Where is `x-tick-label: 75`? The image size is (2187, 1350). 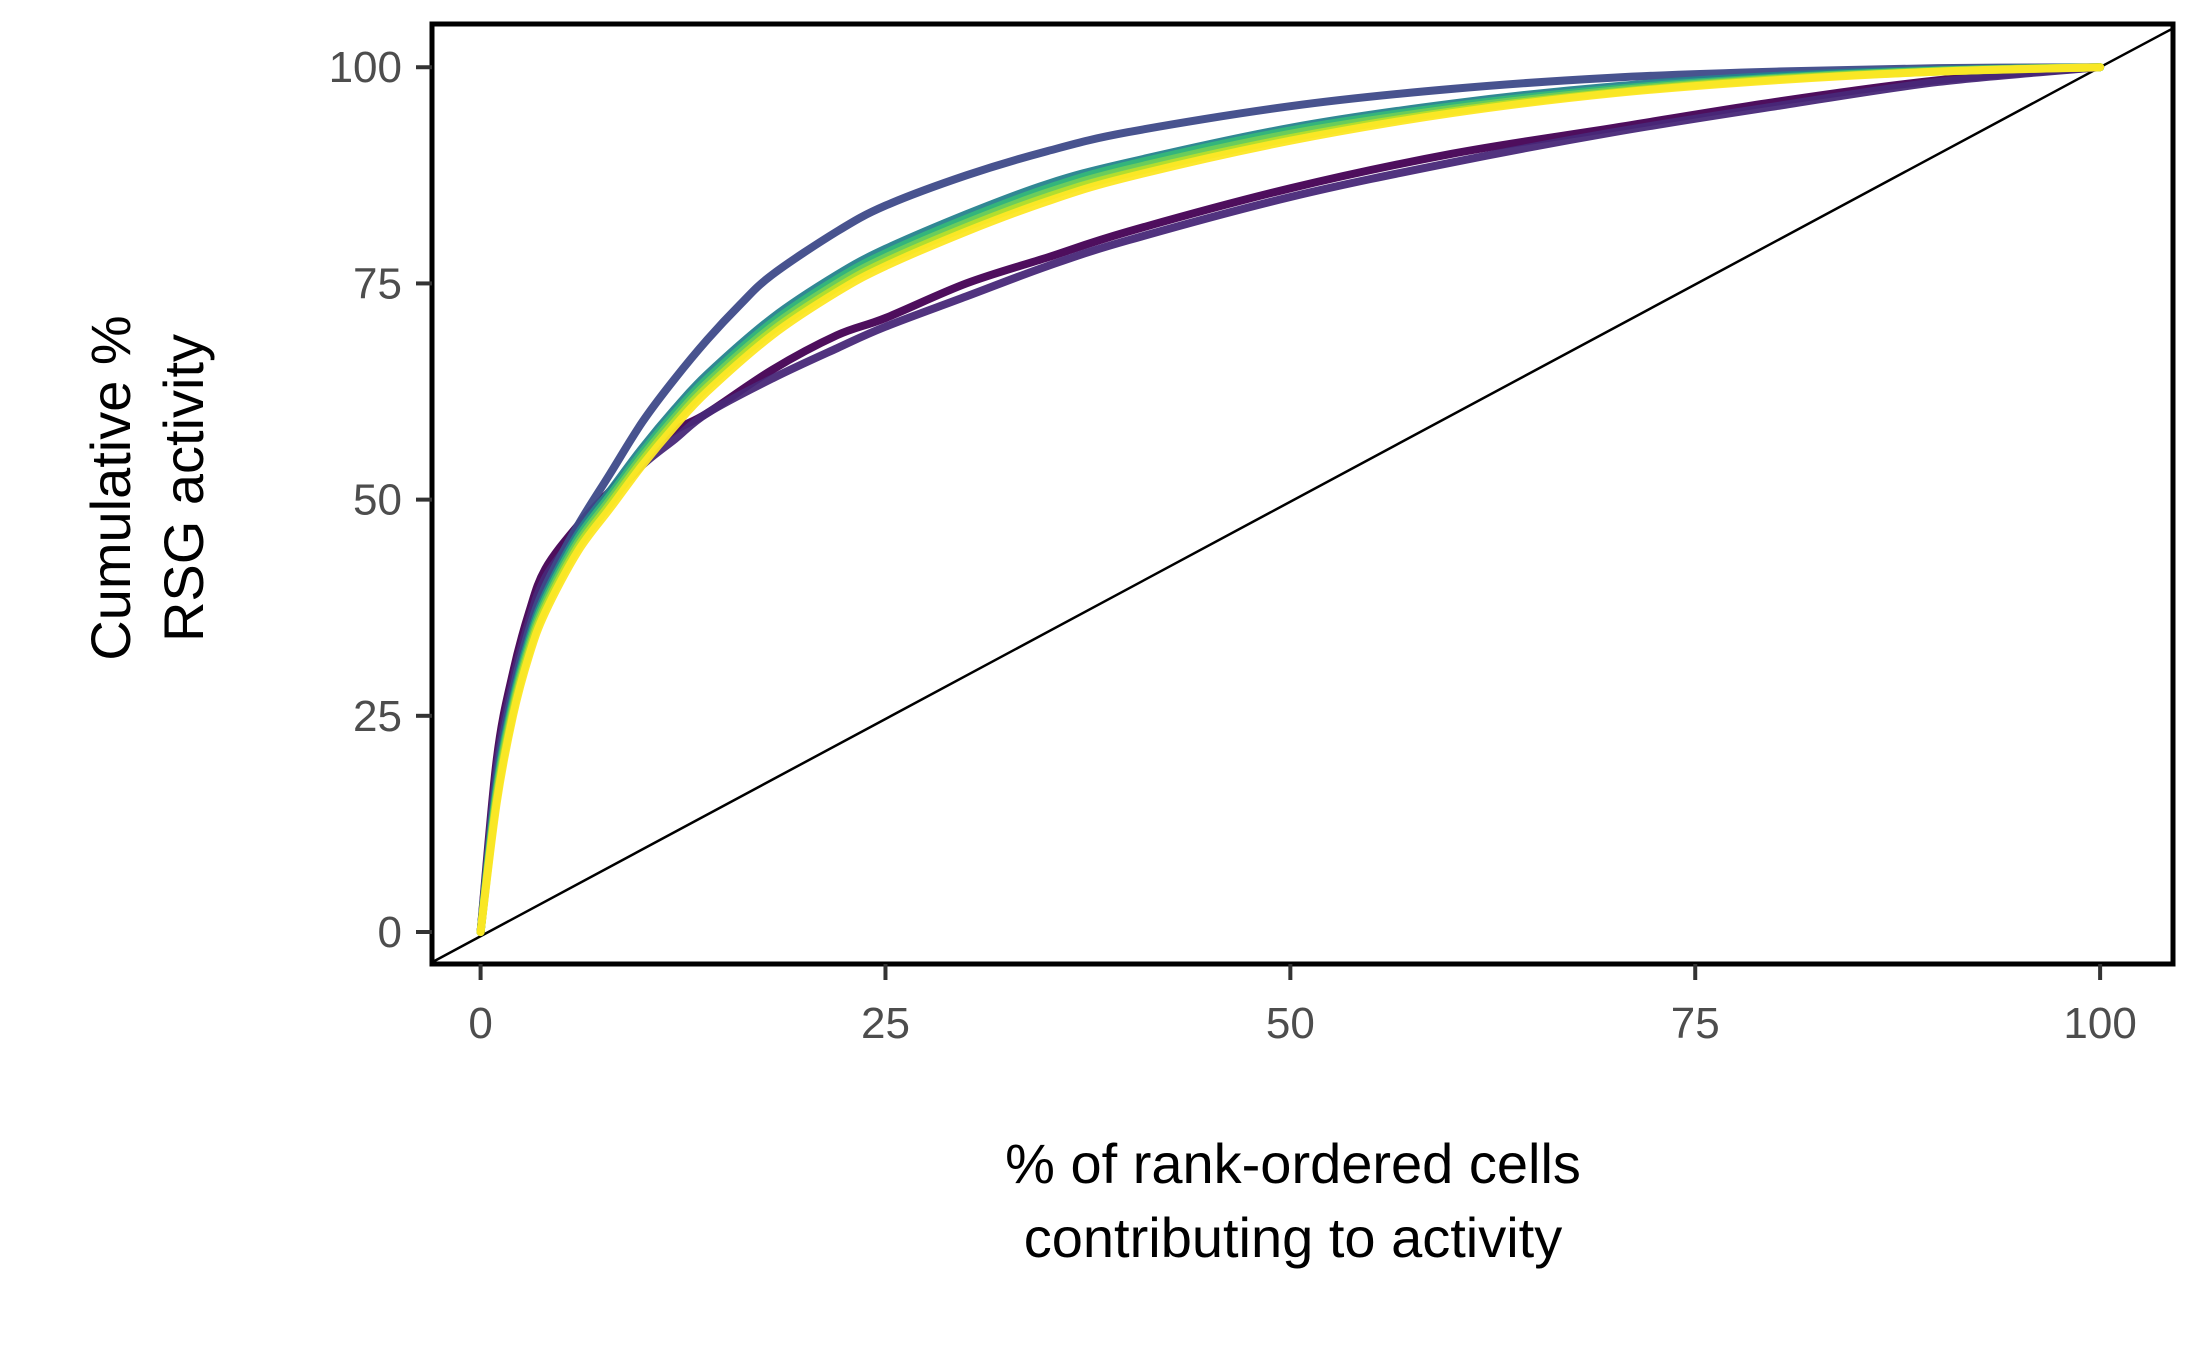
x-tick-label: 75 is located at coordinates (1695, 1023).